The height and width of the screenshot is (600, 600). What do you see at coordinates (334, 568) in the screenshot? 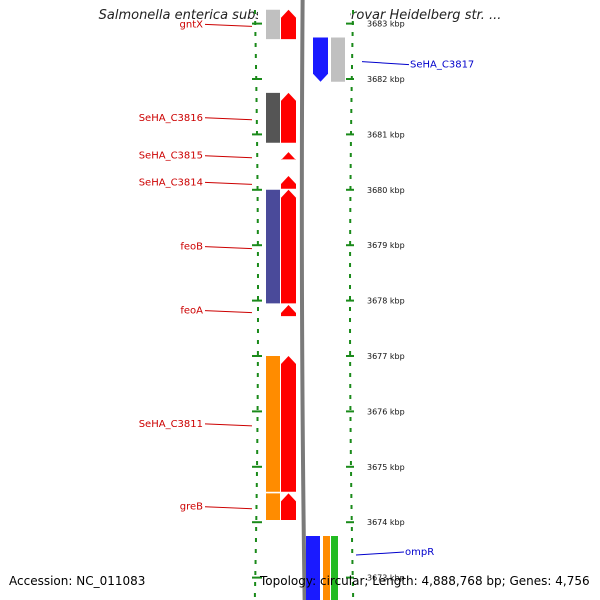
I see `gene-ompr-category2` at bounding box center [334, 568].